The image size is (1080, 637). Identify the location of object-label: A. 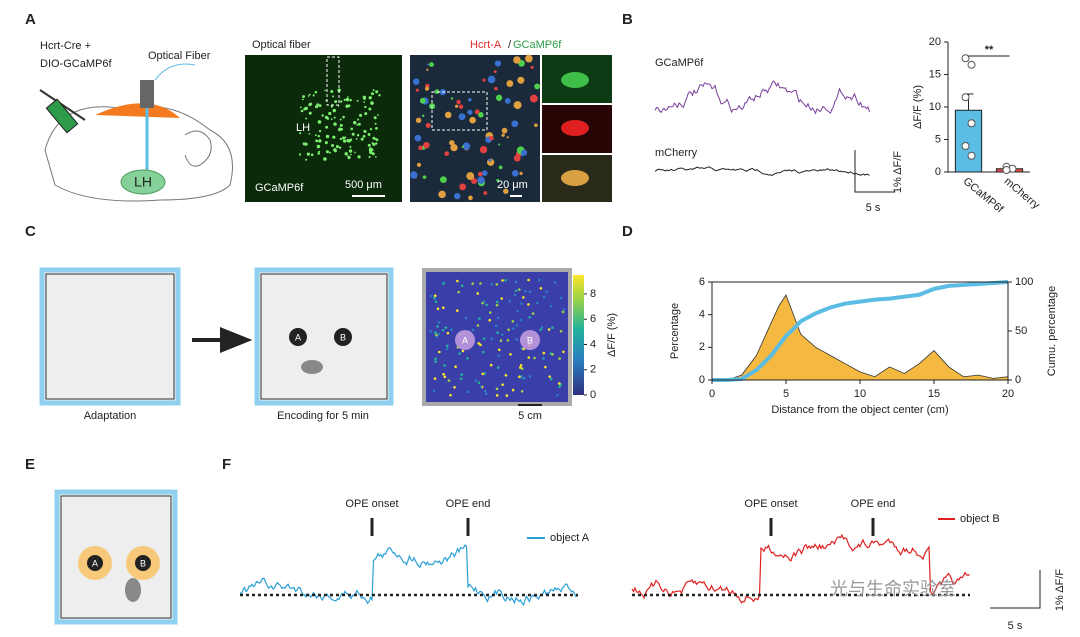
(298, 337).